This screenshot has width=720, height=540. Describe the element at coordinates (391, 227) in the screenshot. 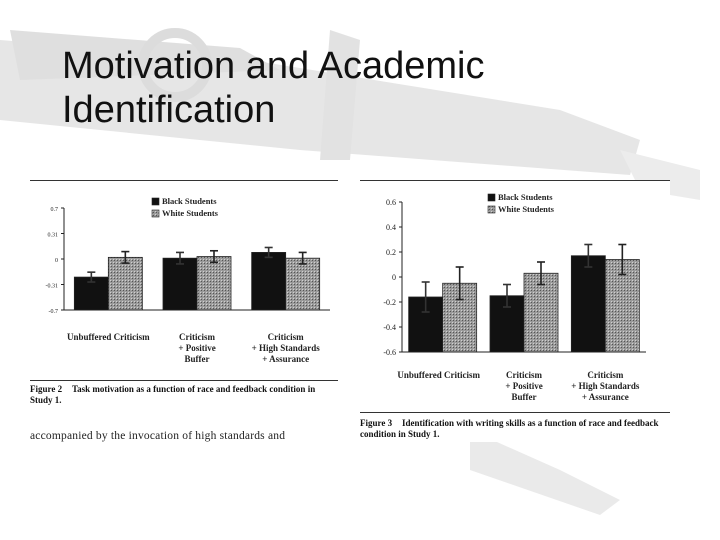

I see `y-tick-label: 0.4` at that location.